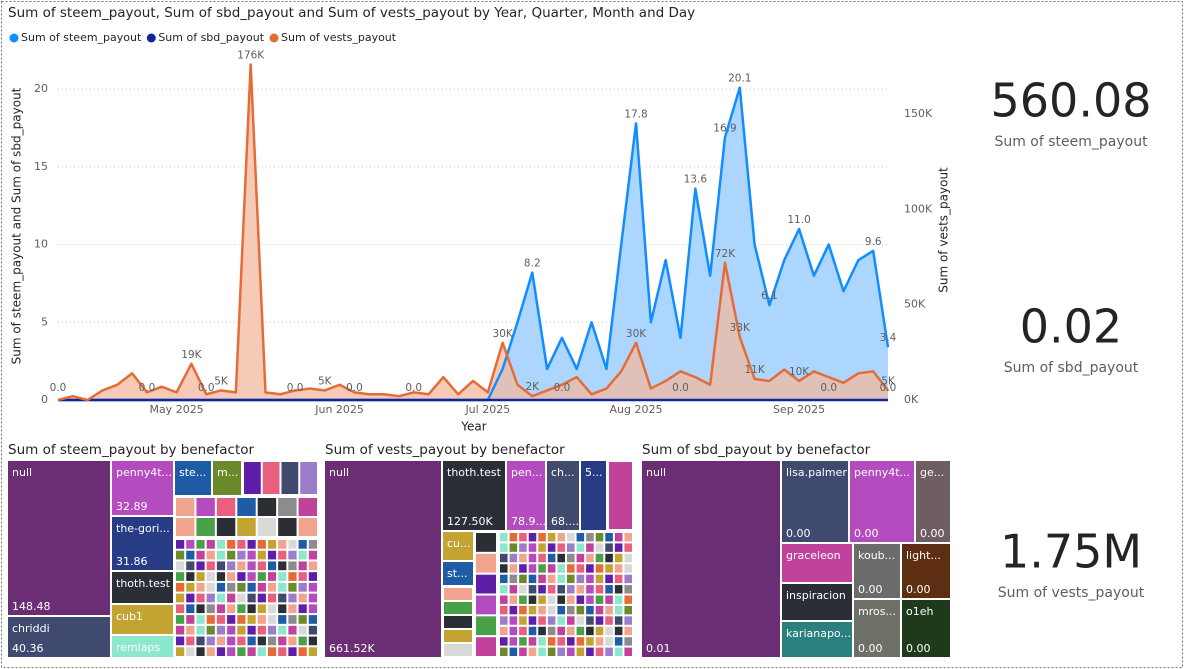 Image resolution: width=1184 pixels, height=669 pixels. What do you see at coordinates (470, 521) in the screenshot?
I see `tile-value: 127.50K` at bounding box center [470, 521].